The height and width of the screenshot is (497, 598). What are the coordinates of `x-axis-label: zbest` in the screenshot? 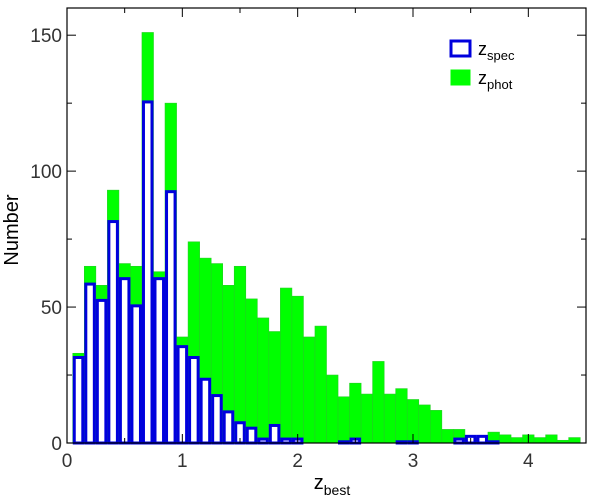 It's located at (332, 484).